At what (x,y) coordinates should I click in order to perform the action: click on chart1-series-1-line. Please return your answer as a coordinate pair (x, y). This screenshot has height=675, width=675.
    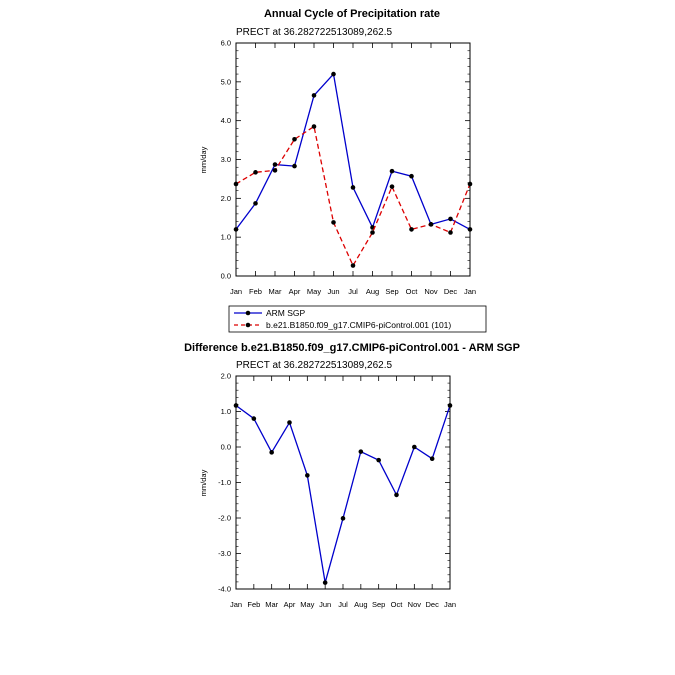
    Looking at the image, I should click on (353, 151).